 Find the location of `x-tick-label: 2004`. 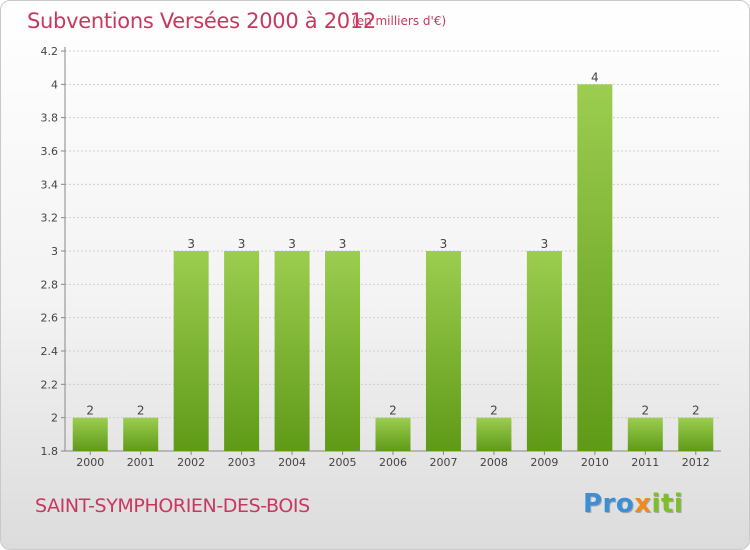

x-tick-label: 2004 is located at coordinates (292, 462).